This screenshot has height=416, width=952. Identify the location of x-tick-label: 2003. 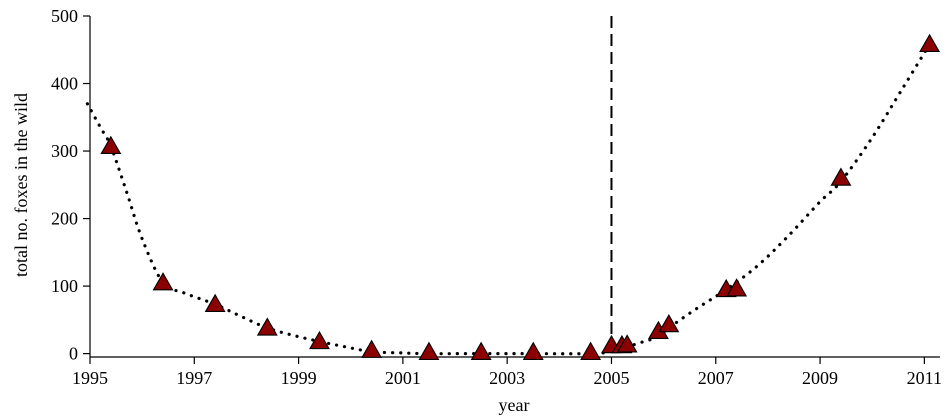
(507, 378).